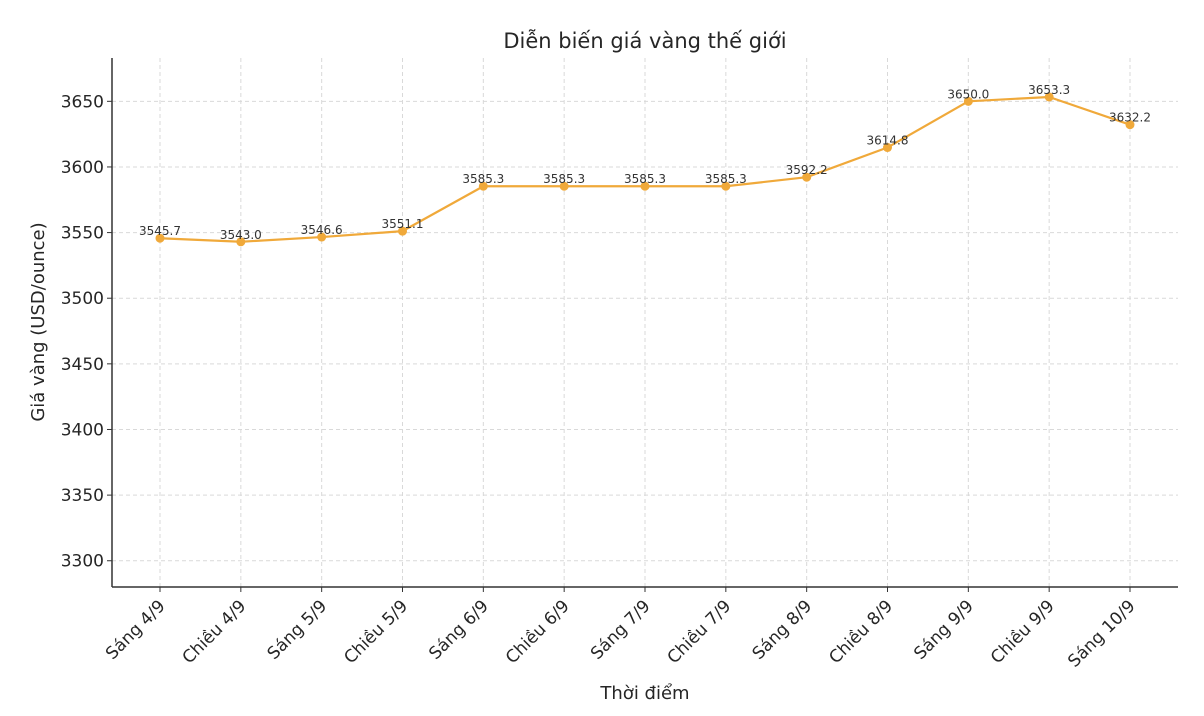 This screenshot has height=716, width=1204. I want to click on y-tick-label: 3350, so click(82, 496).